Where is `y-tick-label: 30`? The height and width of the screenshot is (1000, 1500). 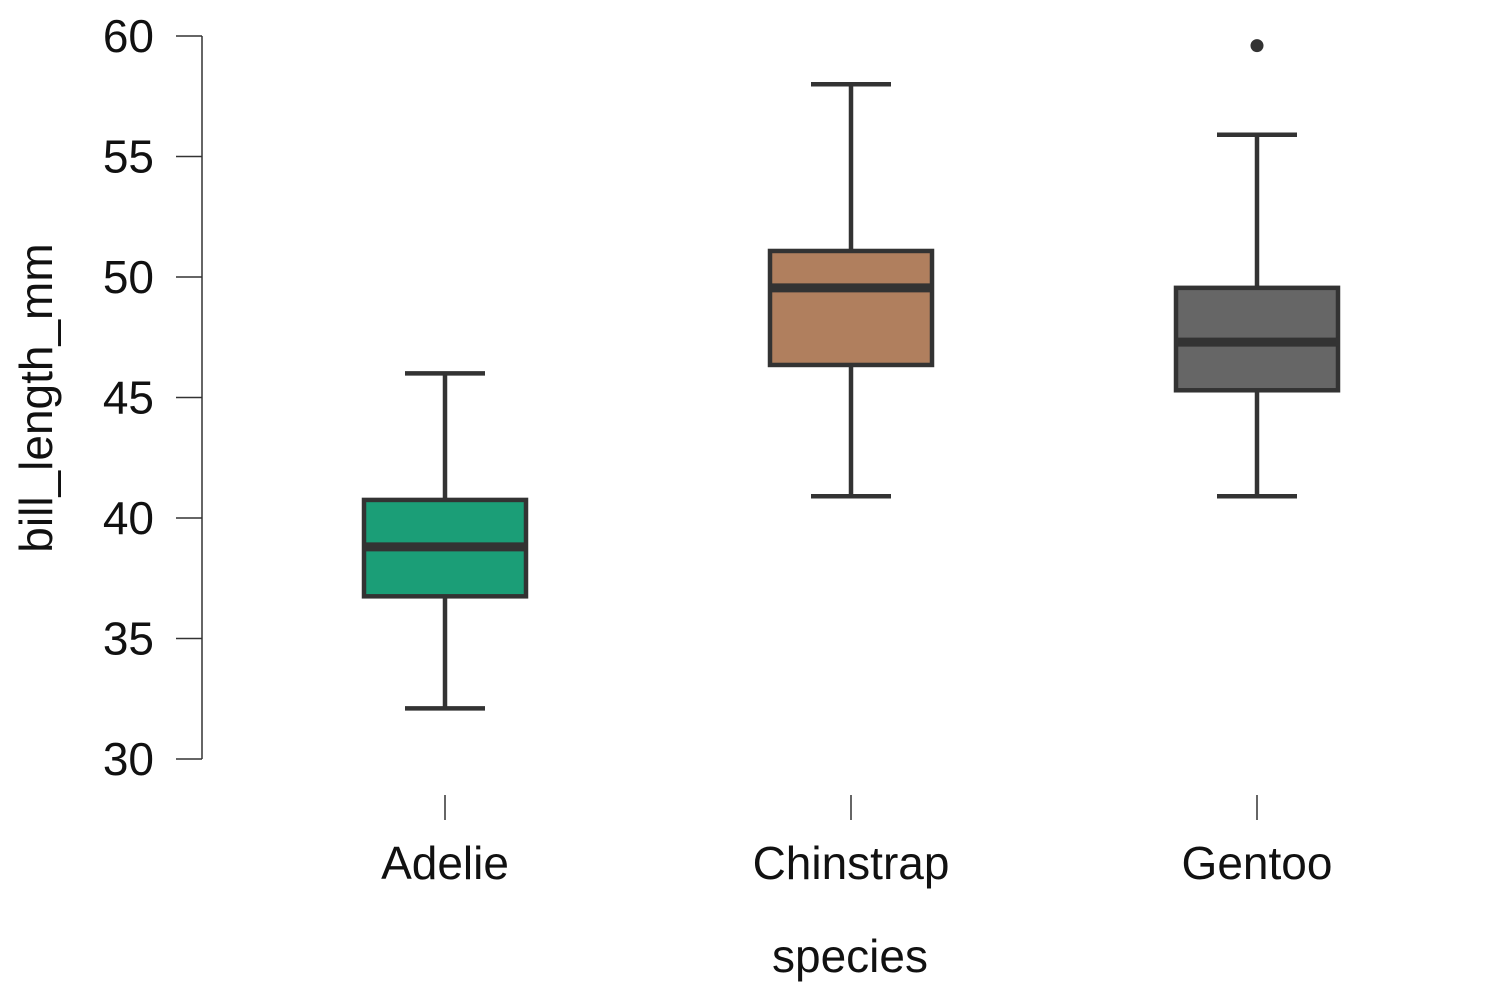
y-tick-label: 30 is located at coordinates (128, 759).